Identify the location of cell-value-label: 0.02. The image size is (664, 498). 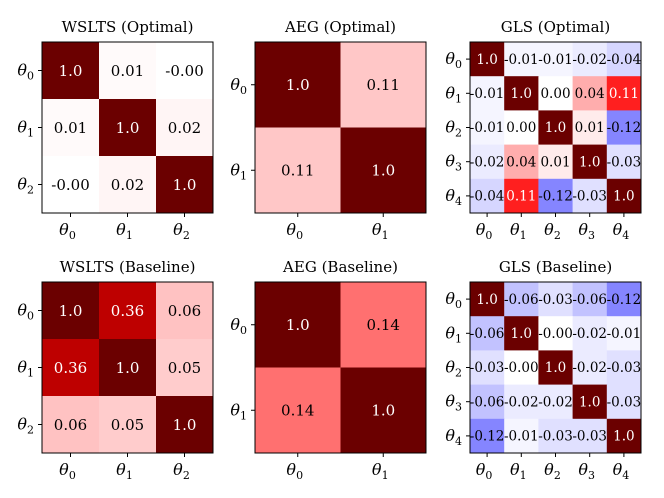
(184, 128).